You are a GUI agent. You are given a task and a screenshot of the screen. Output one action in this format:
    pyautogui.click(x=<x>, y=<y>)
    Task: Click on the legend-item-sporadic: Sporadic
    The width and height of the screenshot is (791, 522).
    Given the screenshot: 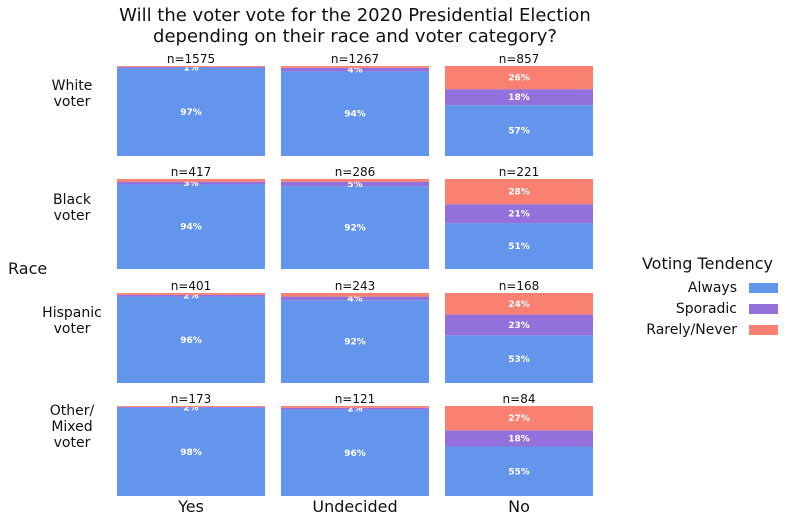 What is the action you would take?
    pyautogui.click(x=702, y=308)
    